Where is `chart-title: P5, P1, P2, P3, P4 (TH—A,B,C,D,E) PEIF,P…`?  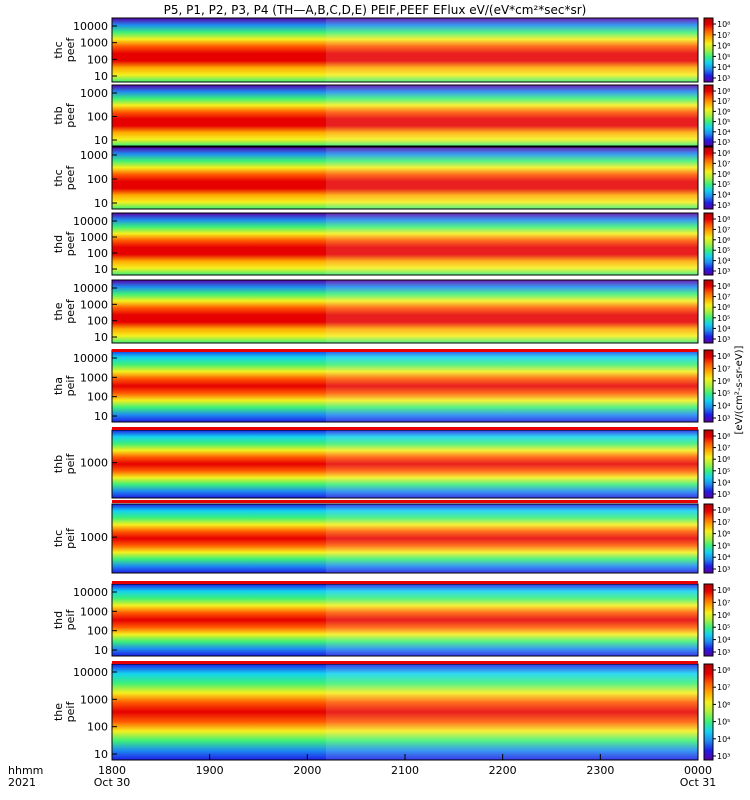
chart-title: P5, P1, P2, P3, P4 (TH—A,B,C,D,E) PEIF,P… is located at coordinates (375, 10).